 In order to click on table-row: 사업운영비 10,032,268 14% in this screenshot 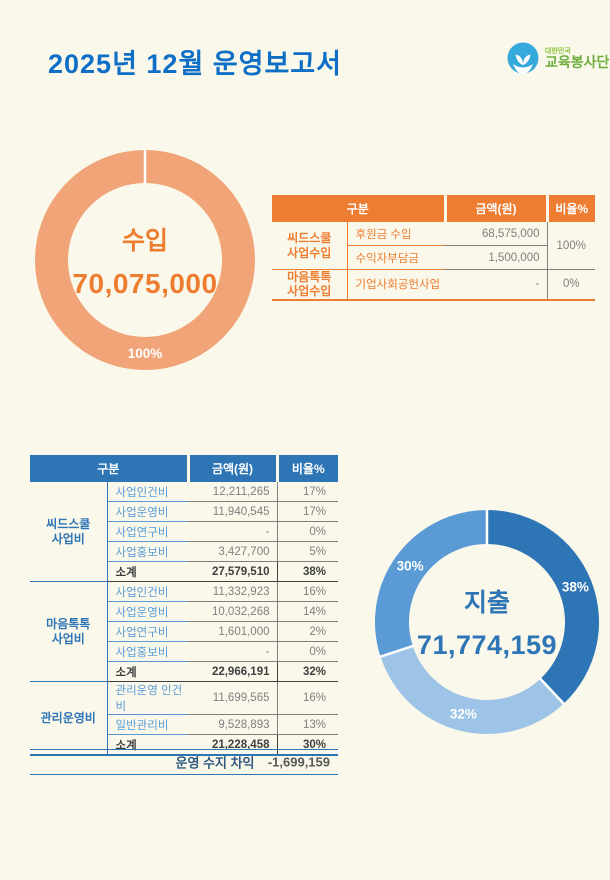, I will do `click(184, 611)`.